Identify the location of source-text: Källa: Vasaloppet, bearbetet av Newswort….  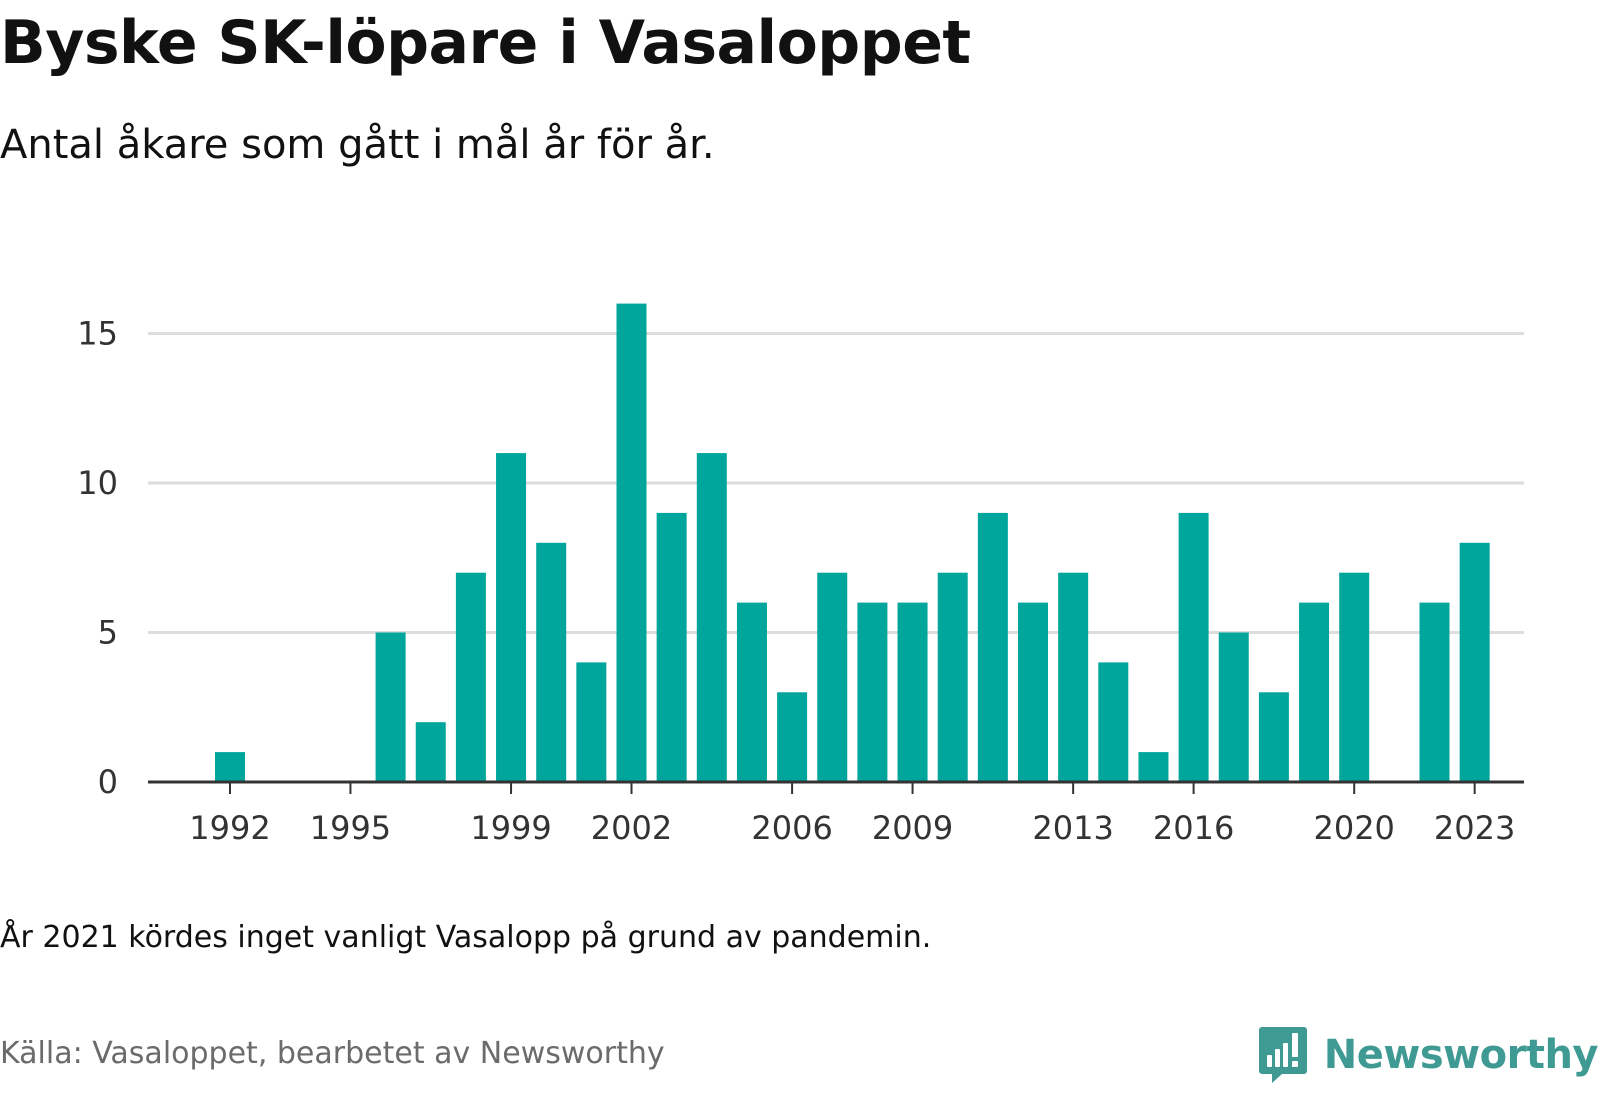
(332, 1053).